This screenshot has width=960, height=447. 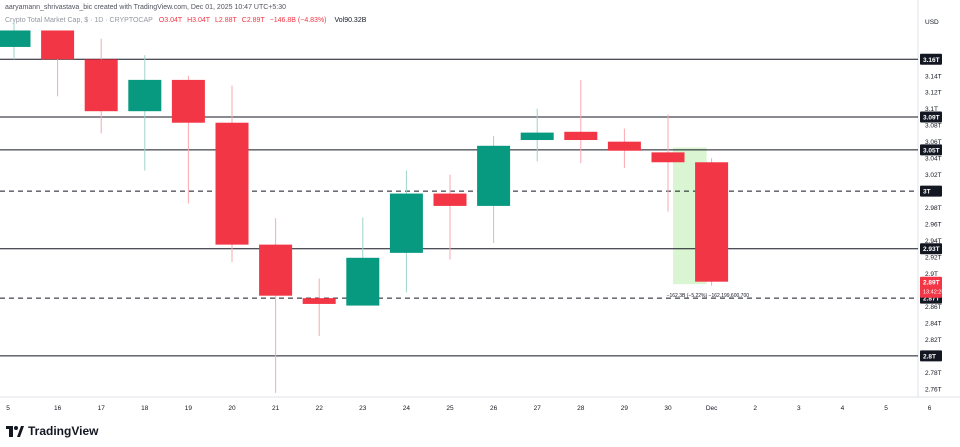 What do you see at coordinates (931, 299) in the screenshot?
I see `level-tag-label: 2.87T` at bounding box center [931, 299].